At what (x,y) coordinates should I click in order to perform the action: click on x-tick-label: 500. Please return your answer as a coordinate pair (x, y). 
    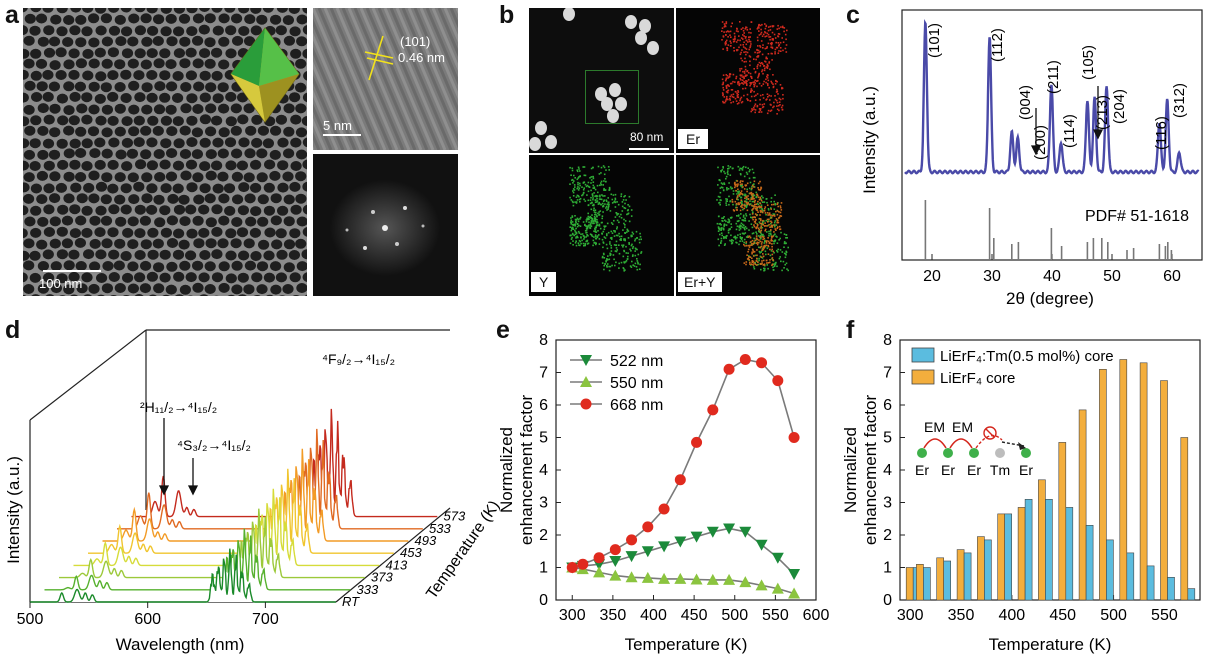
    Looking at the image, I should click on (30, 619).